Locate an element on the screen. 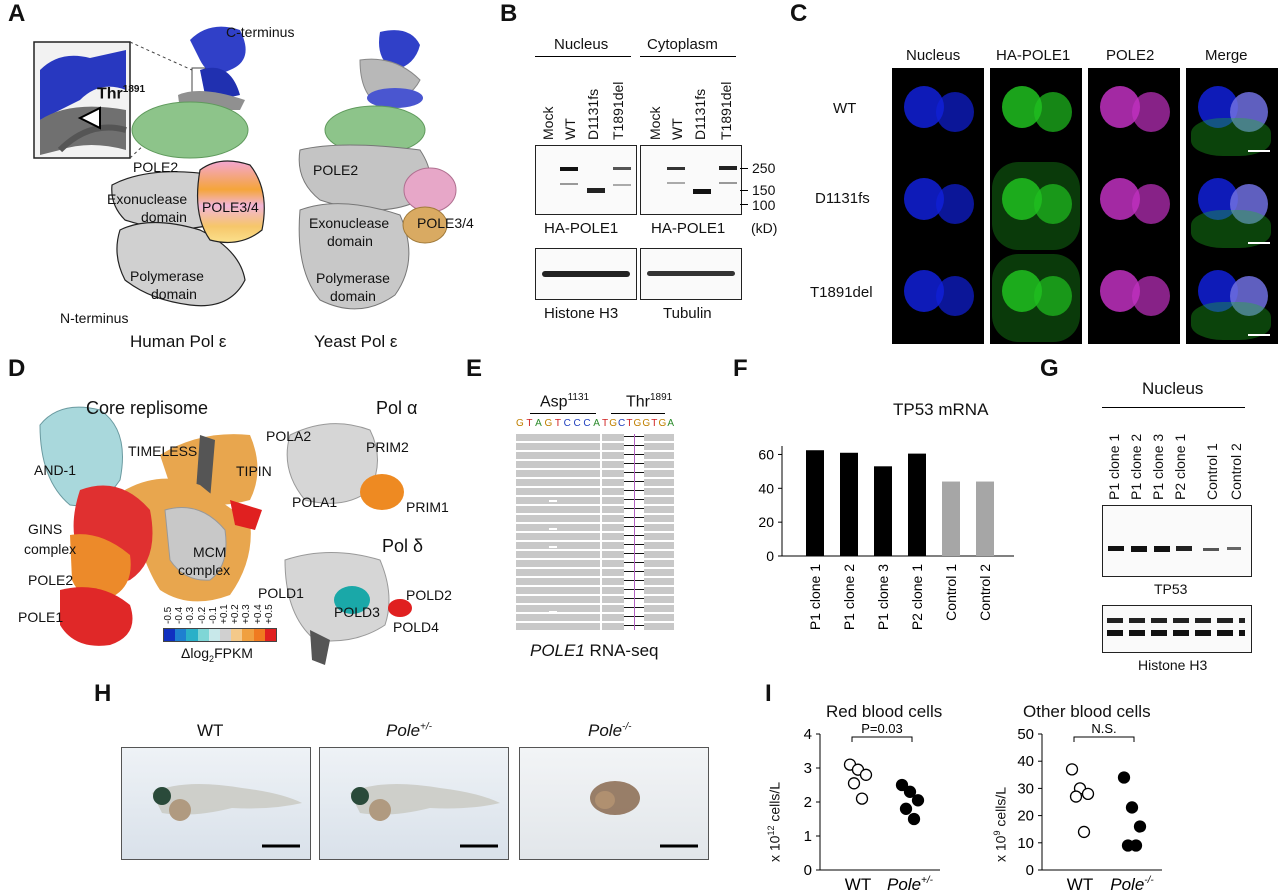 This screenshot has width=1280, height=892. gins-complex-label: complex is located at coordinates (50, 549).